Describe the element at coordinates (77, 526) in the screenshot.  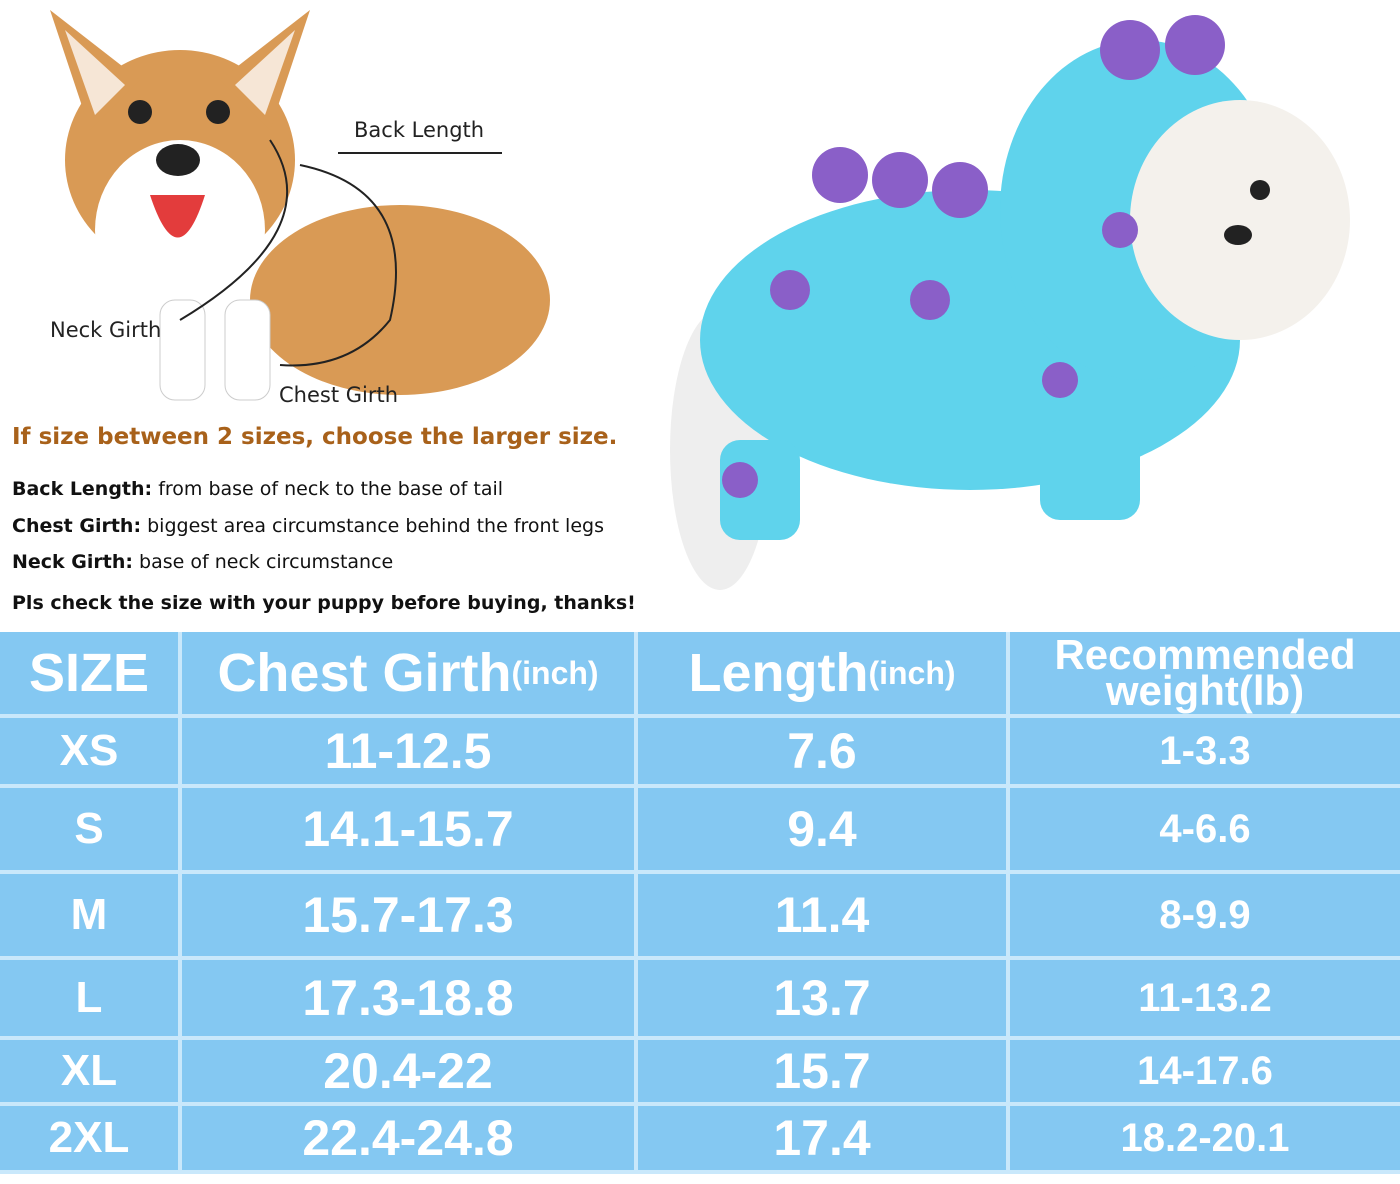
I see `term: Chest Girth:` at that location.